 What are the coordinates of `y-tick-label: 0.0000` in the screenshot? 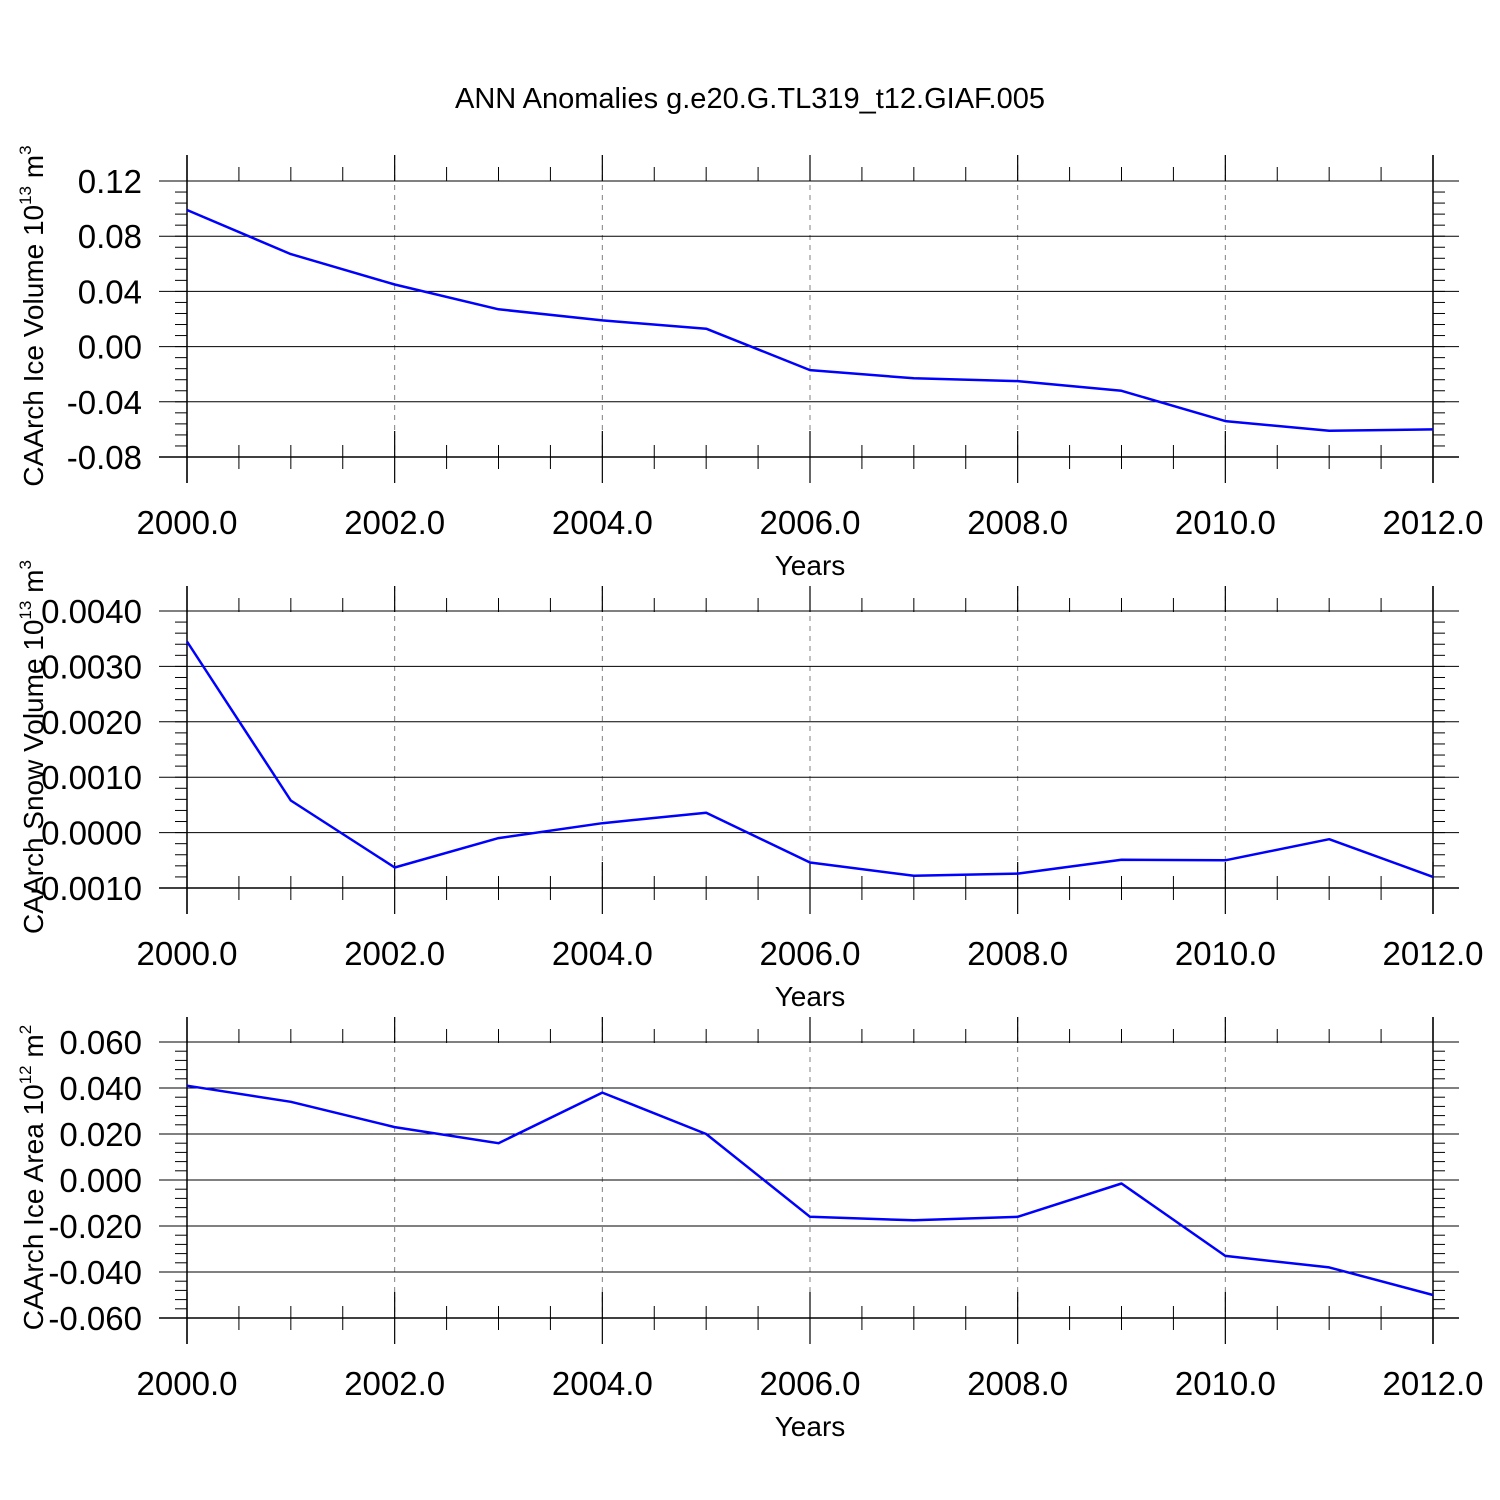 It's located at (91, 833).